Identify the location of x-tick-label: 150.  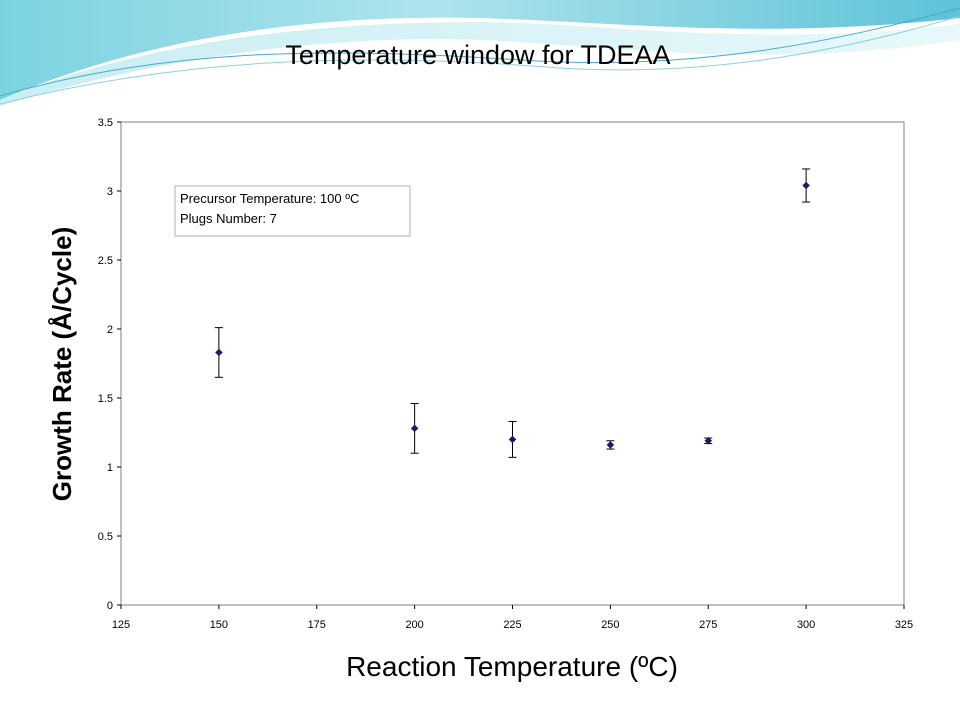
(219, 625).